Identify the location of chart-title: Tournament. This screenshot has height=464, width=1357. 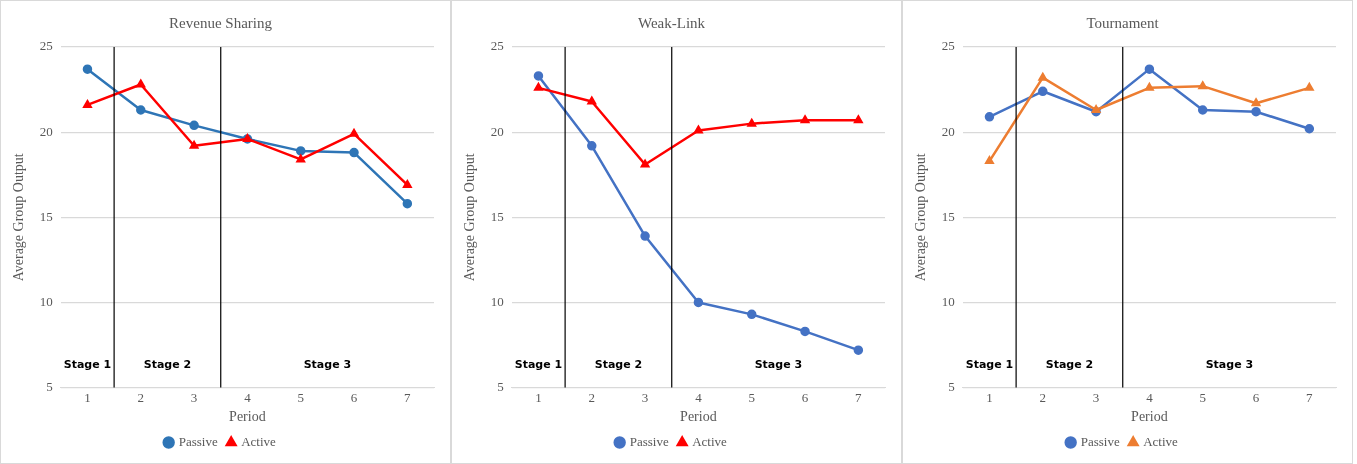
(1123, 22).